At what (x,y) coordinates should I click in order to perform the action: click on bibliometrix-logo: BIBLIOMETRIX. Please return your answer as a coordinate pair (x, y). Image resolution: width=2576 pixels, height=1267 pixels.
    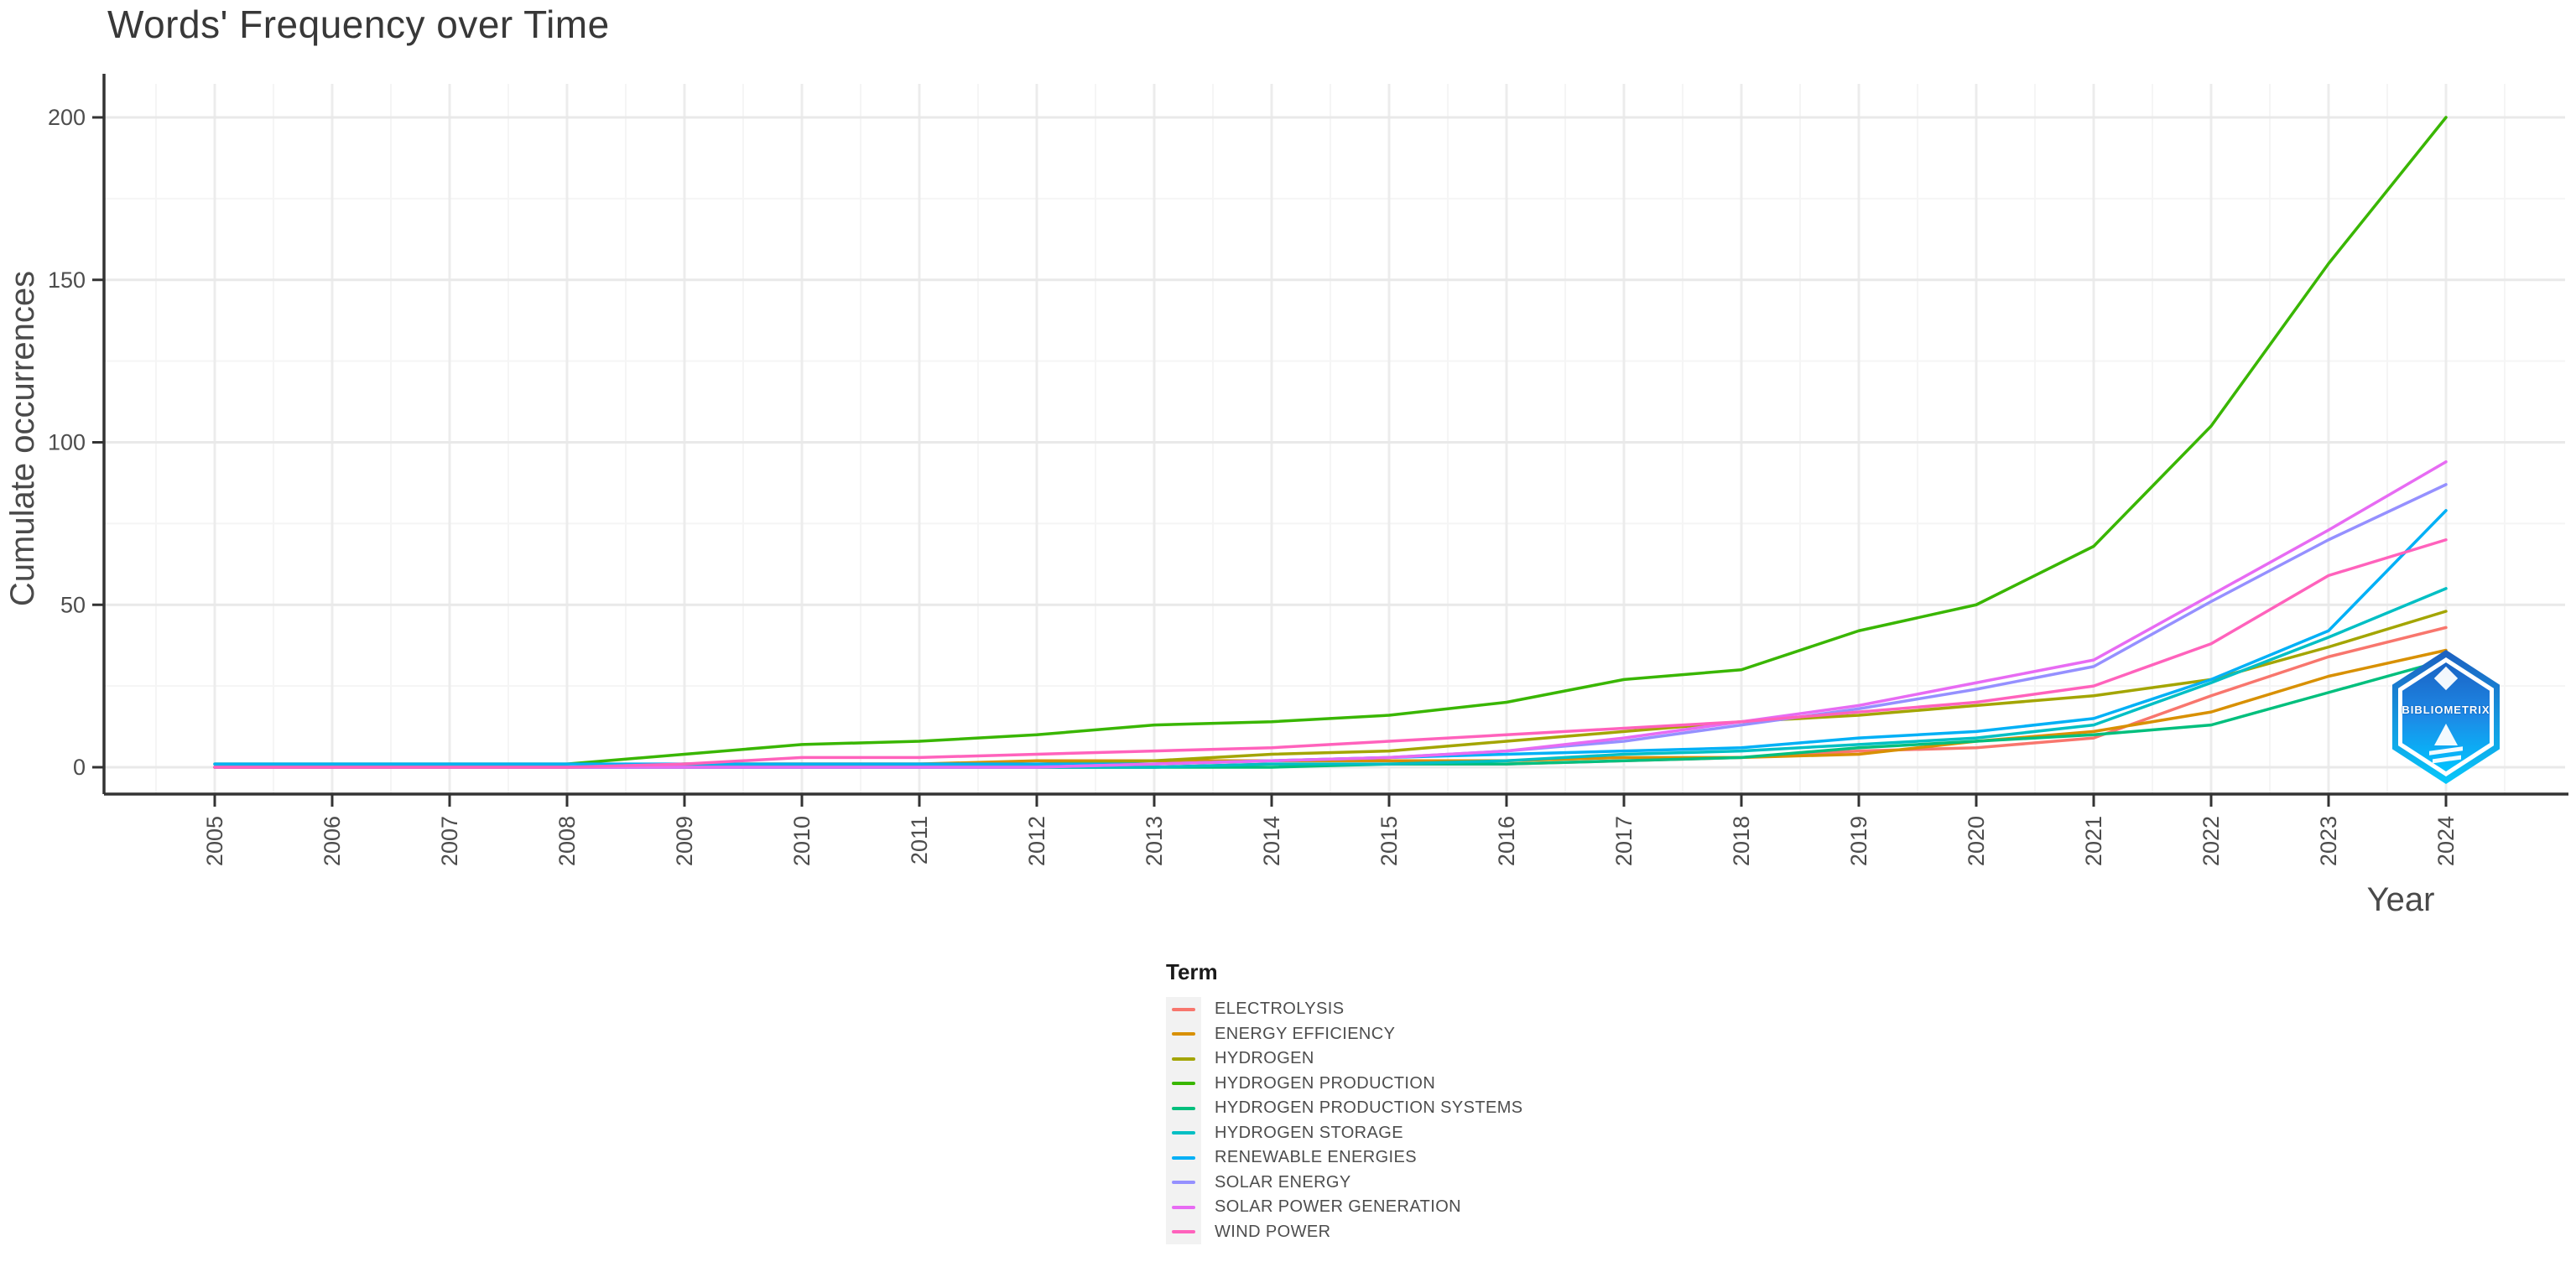
    Looking at the image, I should click on (2446, 717).